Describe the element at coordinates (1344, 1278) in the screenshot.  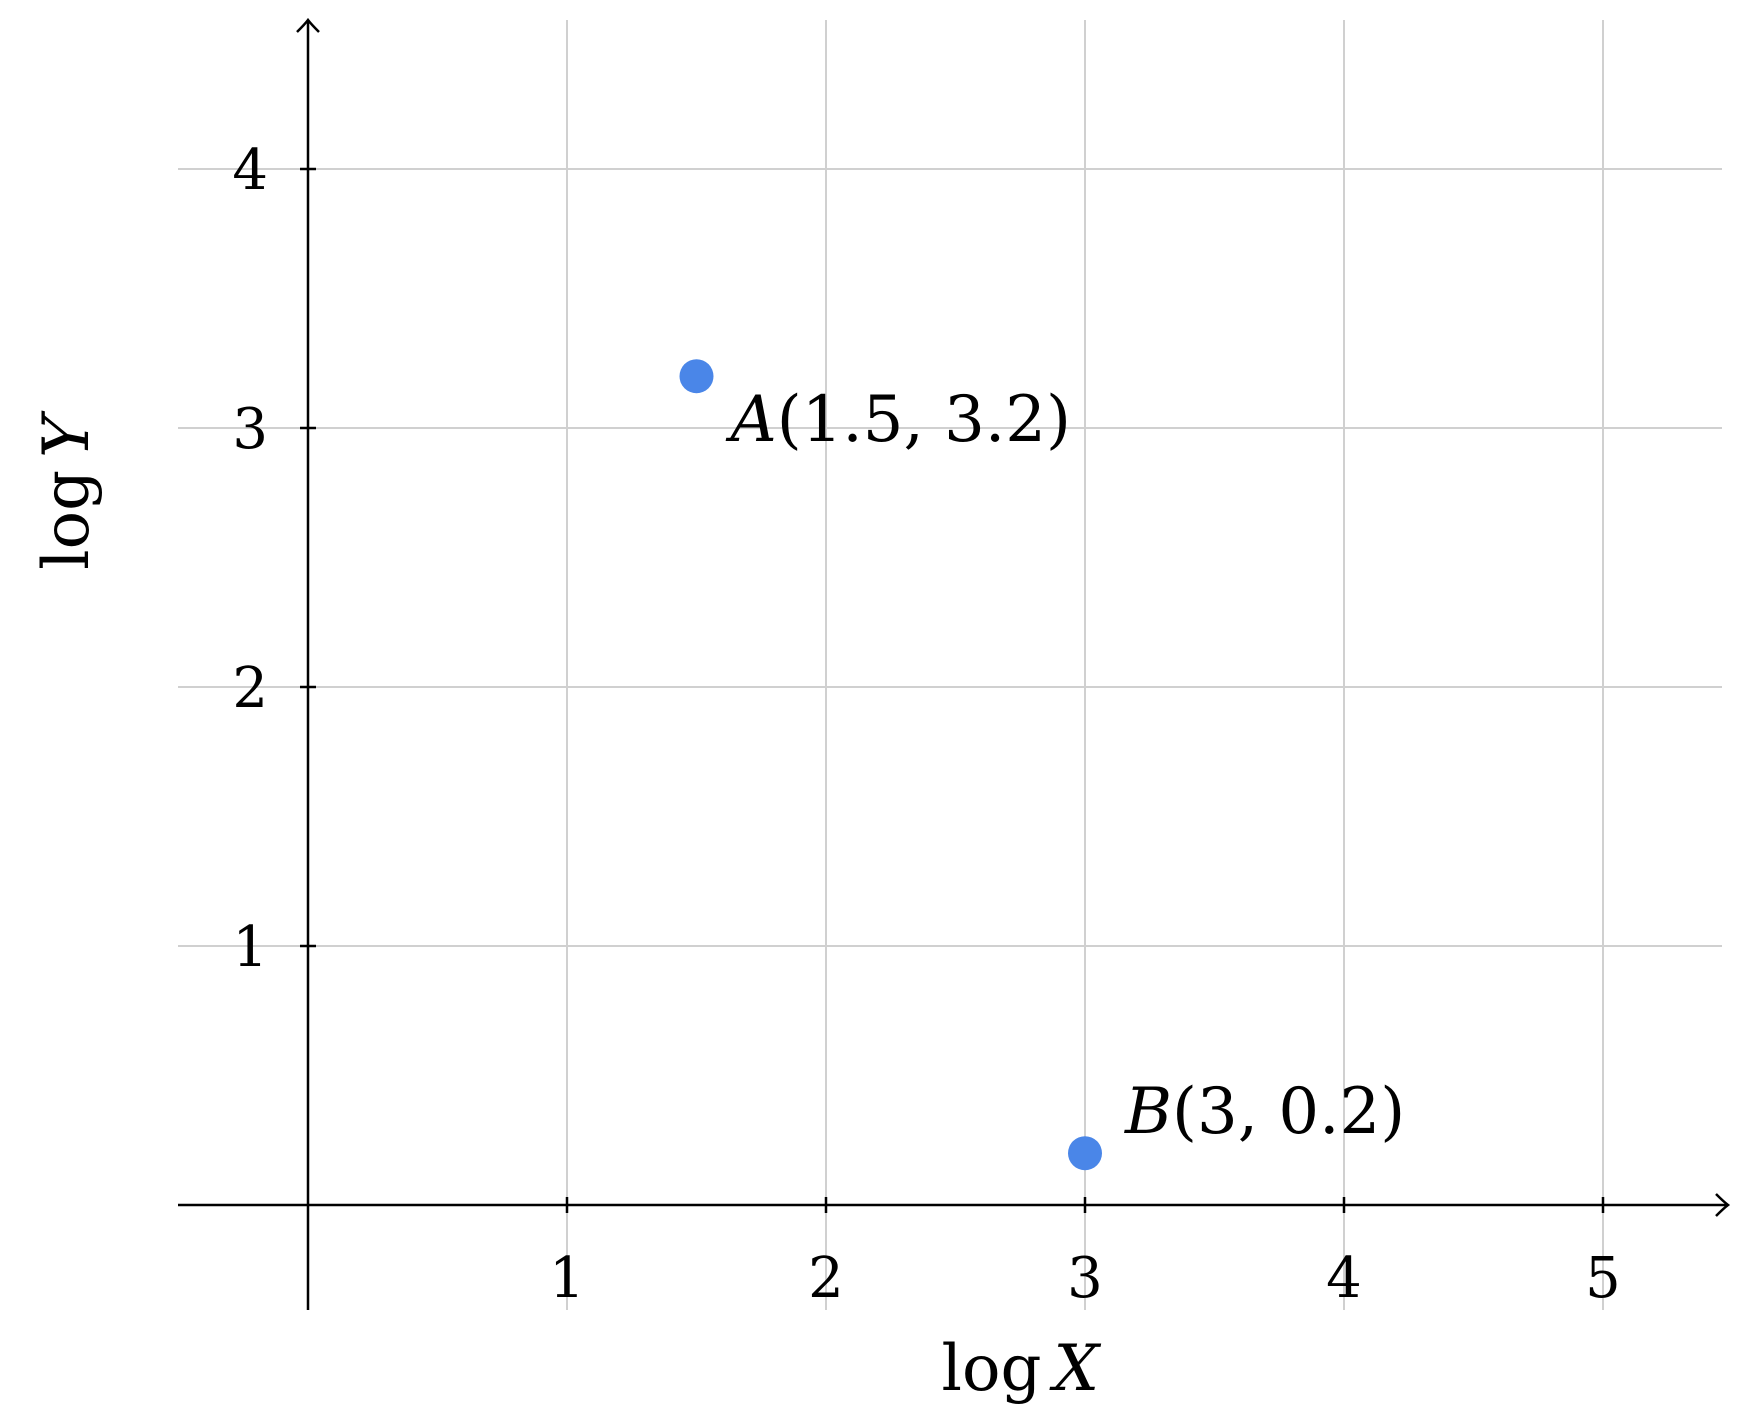
I see `x-tick-label: 4` at that location.